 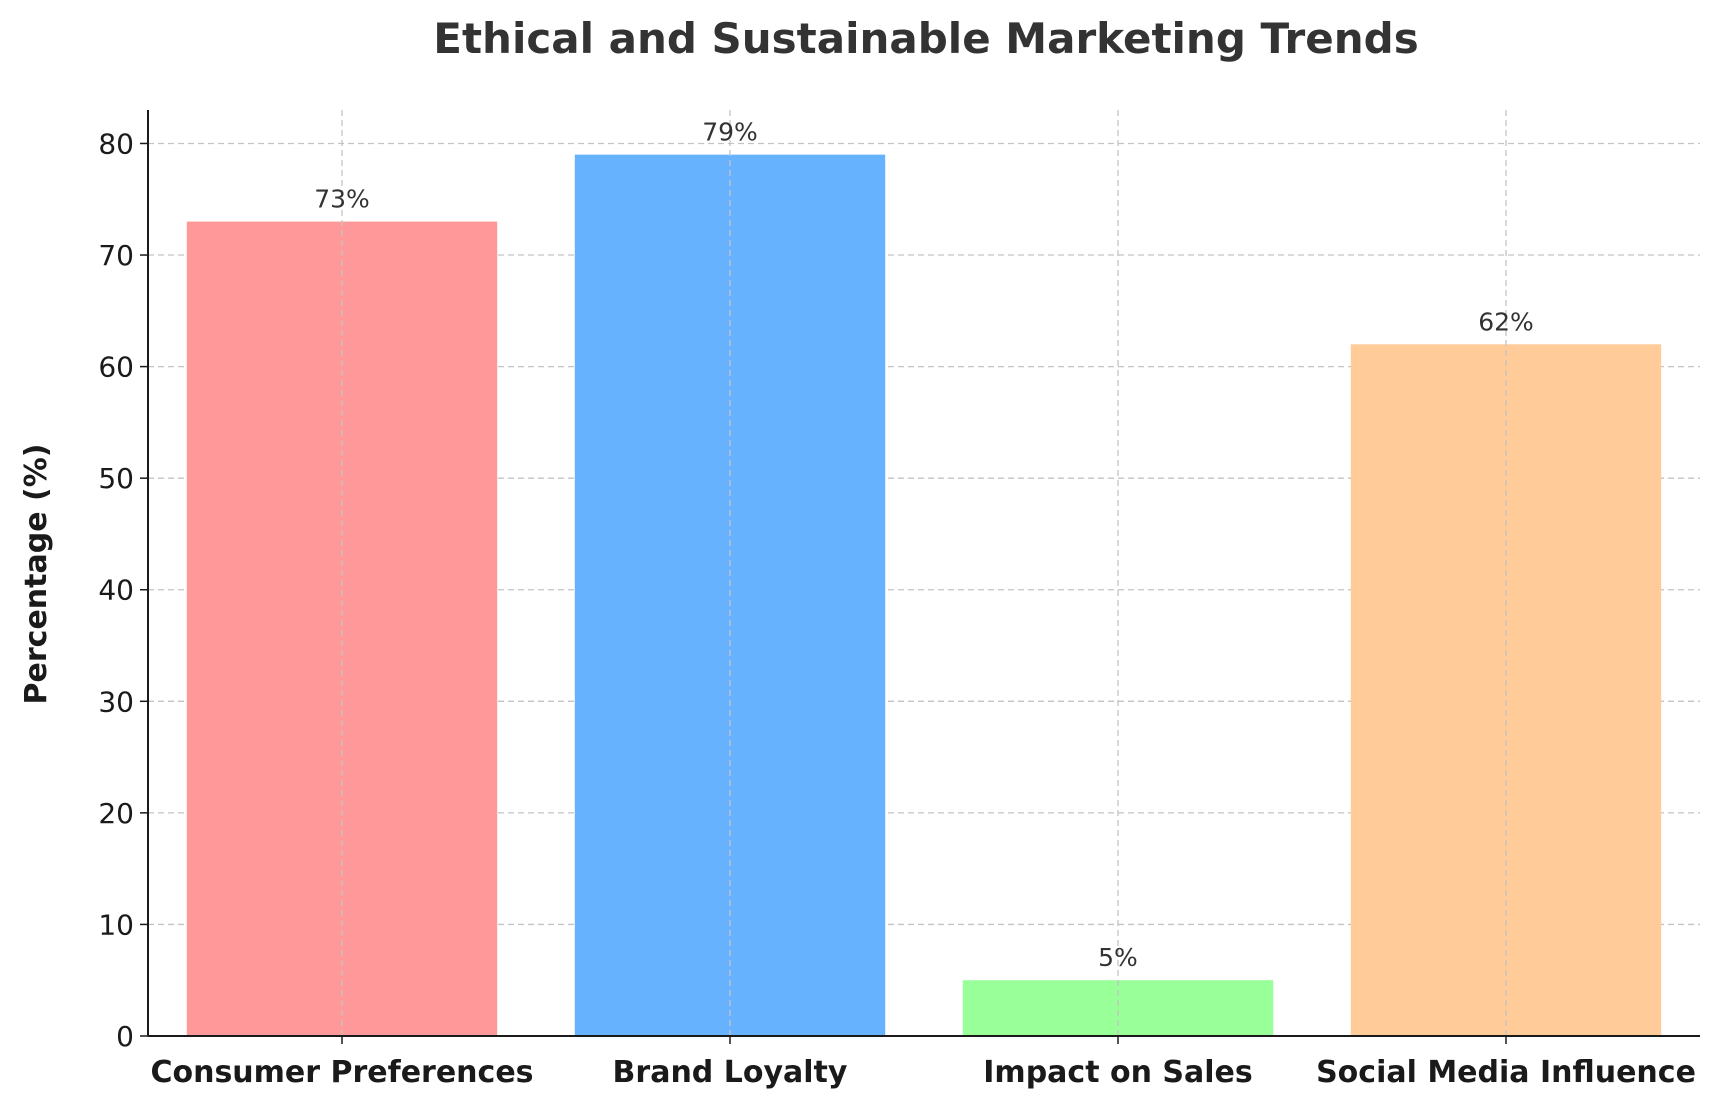 What do you see at coordinates (1118, 1008) in the screenshot?
I see `bar` at bounding box center [1118, 1008].